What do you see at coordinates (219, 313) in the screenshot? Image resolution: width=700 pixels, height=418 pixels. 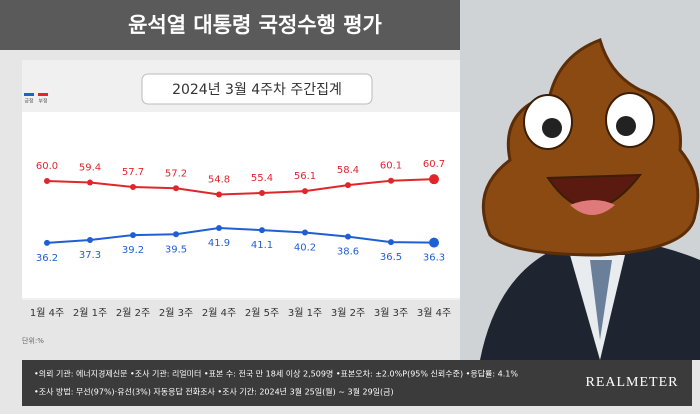 I see `x-tick-label: 2월 4주` at bounding box center [219, 313].